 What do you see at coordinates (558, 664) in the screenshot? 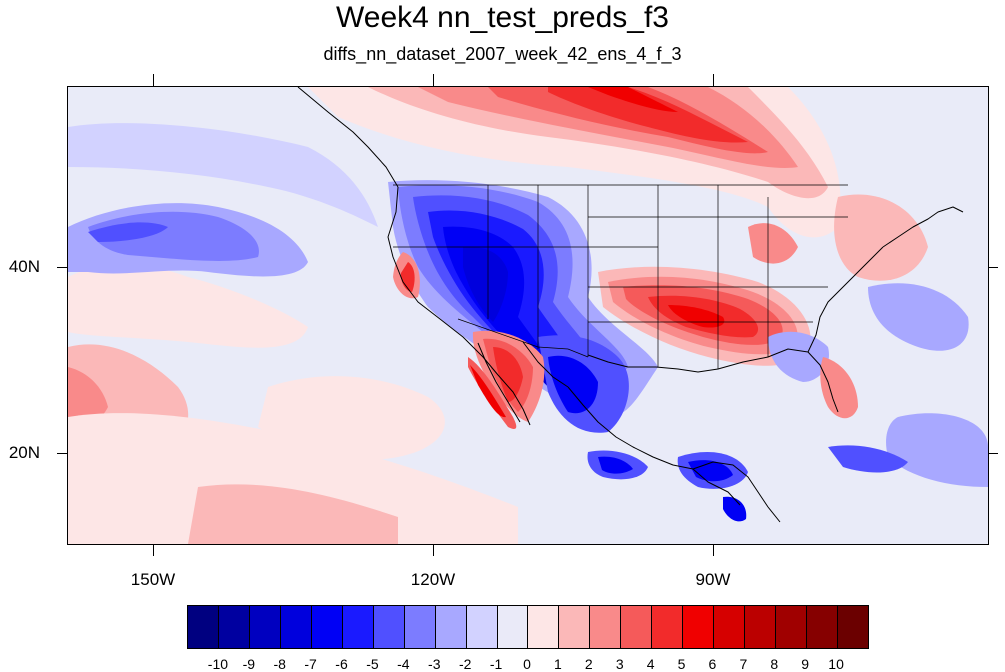
I see `colorbar-label: 1` at bounding box center [558, 664].